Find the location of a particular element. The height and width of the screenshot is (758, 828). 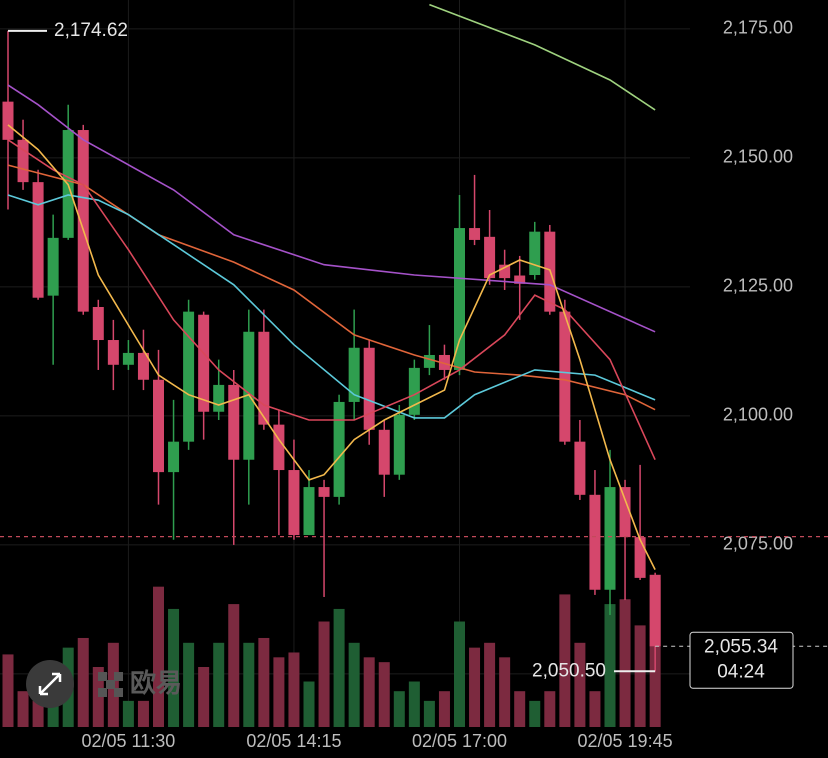

expand-icon is located at coordinates (50, 684).